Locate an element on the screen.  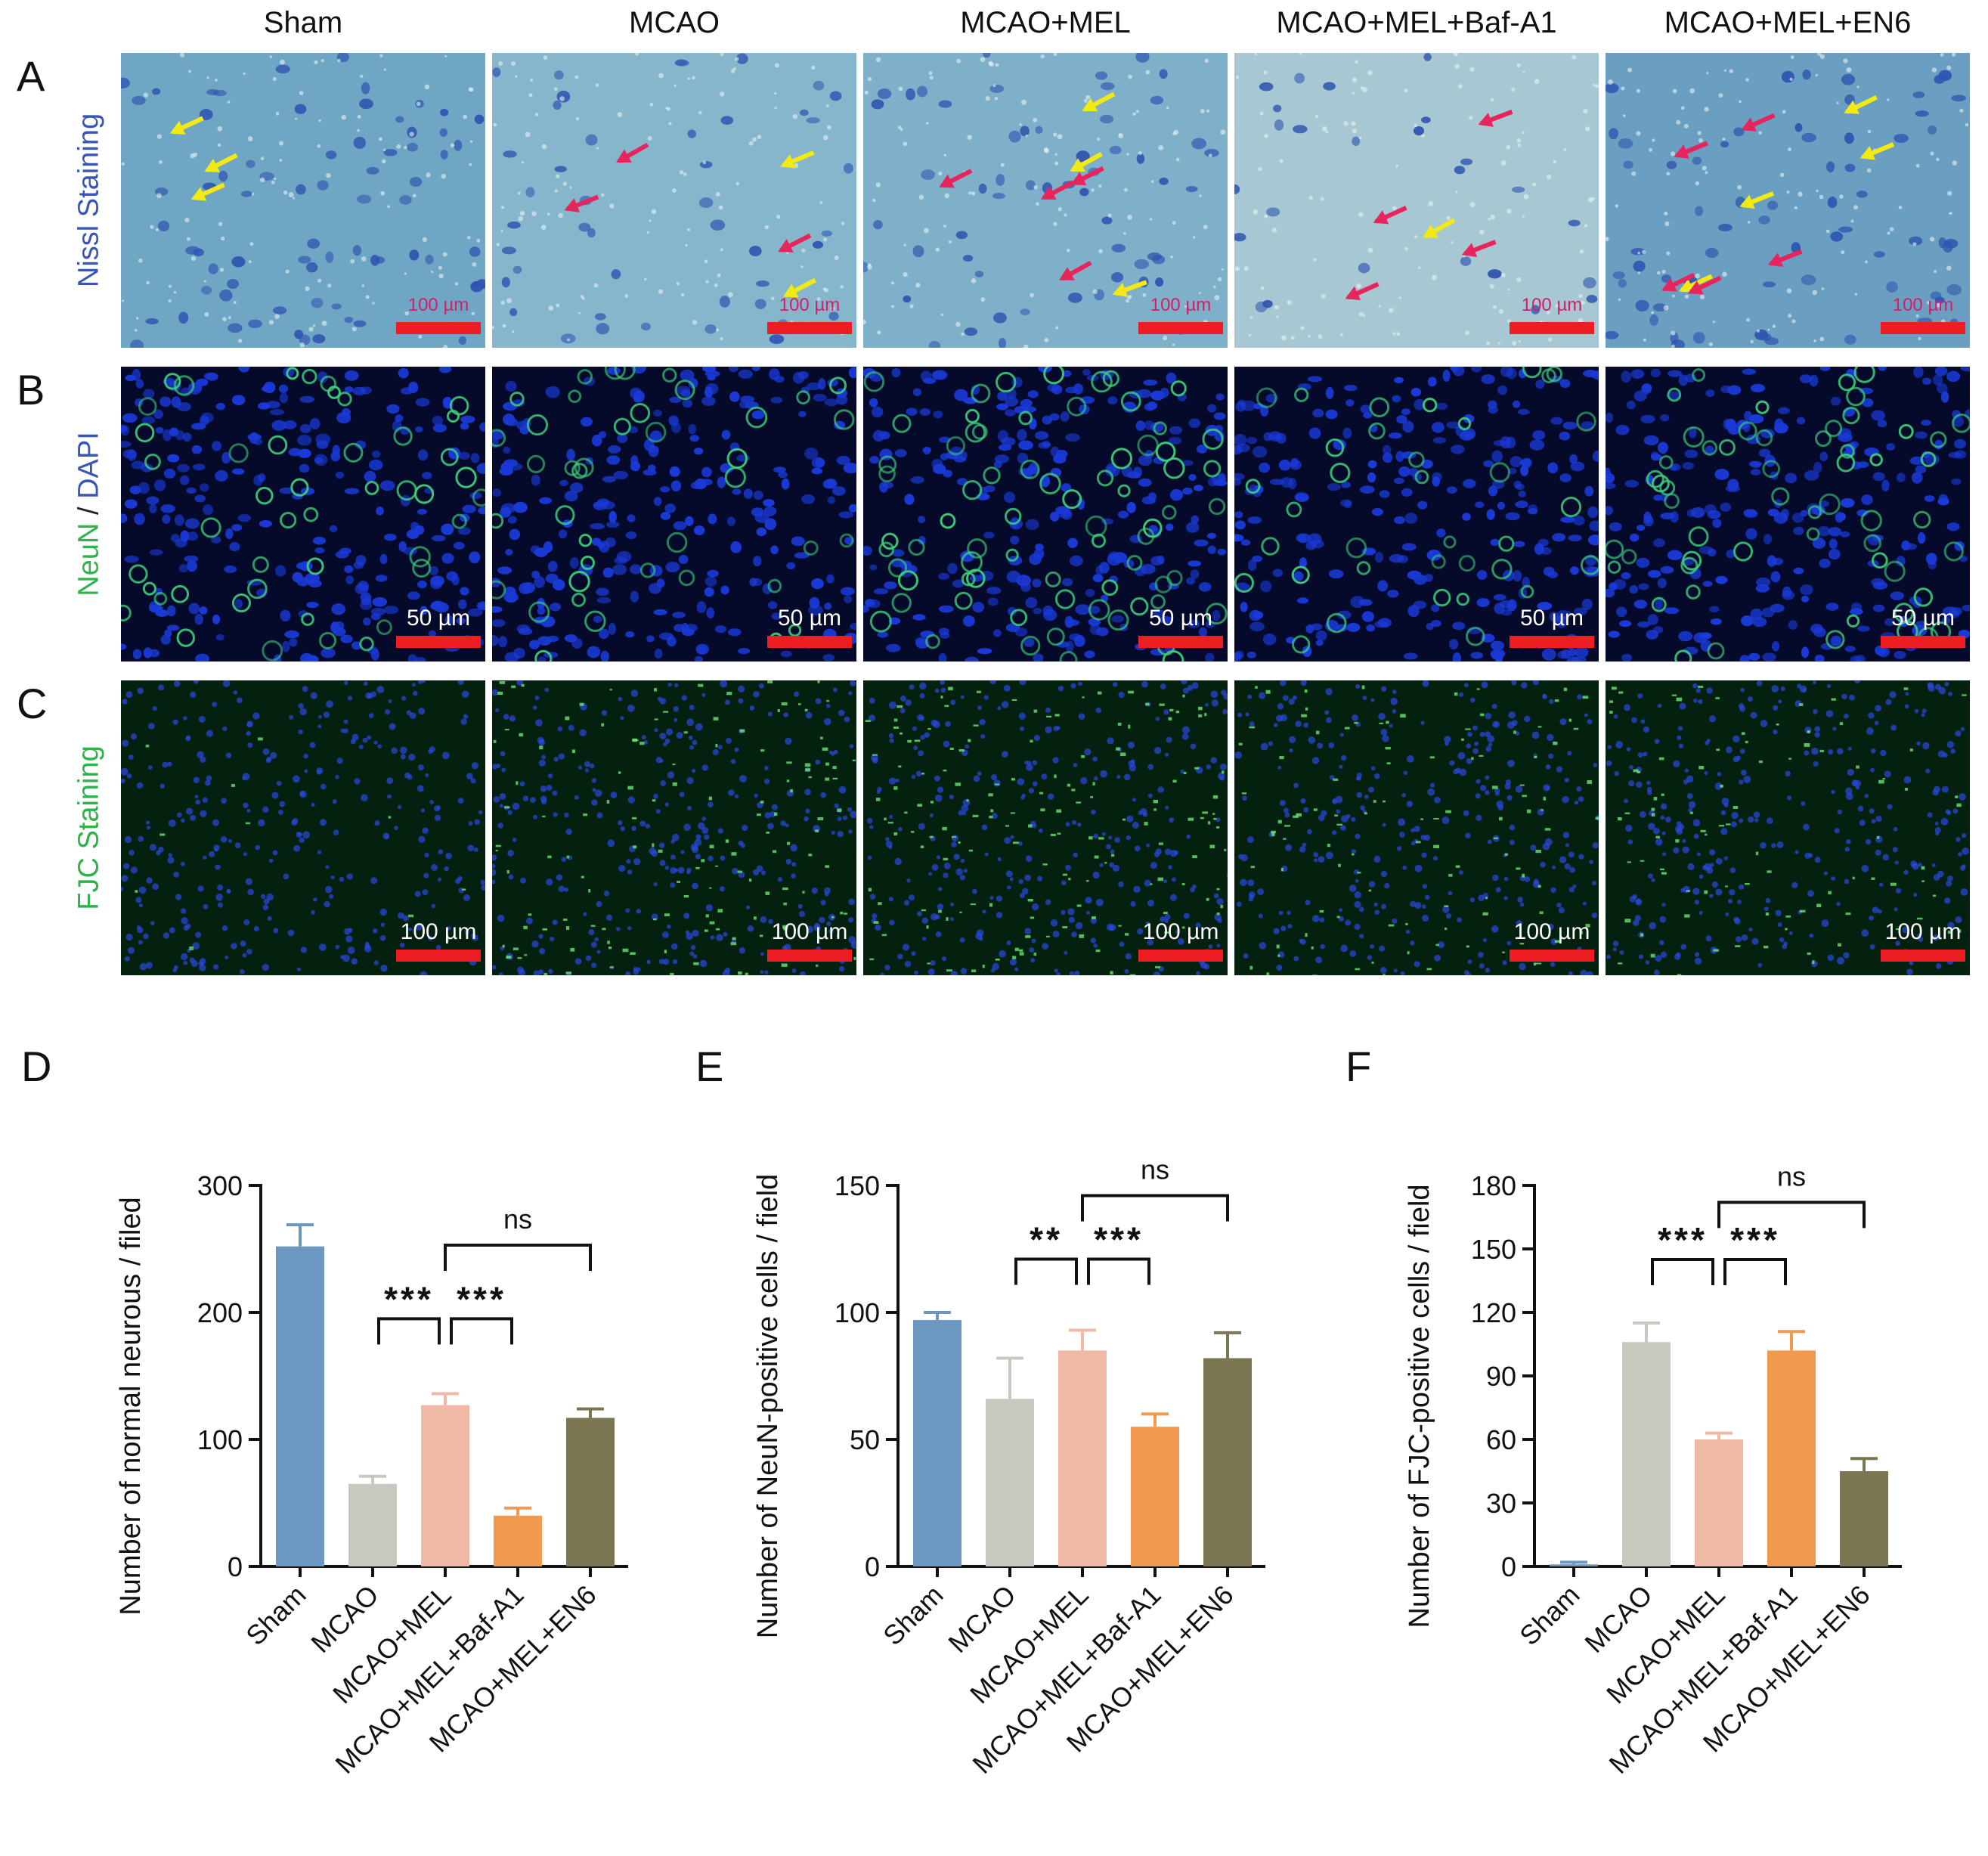
column-header: MCAO+MEL+EN6 is located at coordinates (1788, 22).